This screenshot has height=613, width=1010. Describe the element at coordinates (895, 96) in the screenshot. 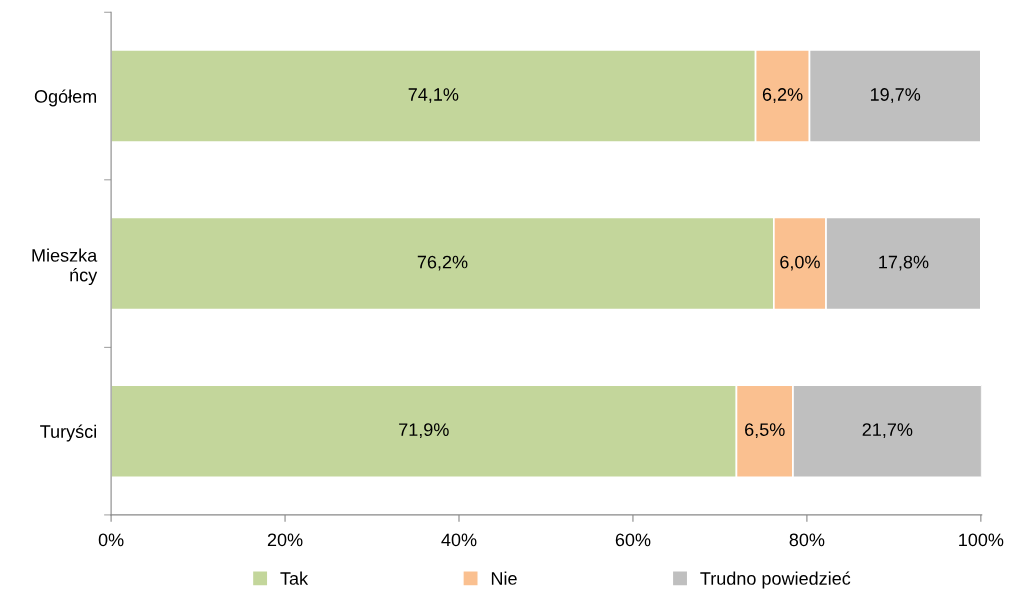

I see `data-label: 19,7%` at that location.